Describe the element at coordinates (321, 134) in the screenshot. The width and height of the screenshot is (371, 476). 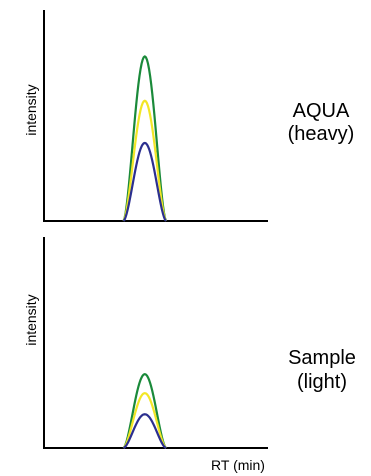
I see `panel-label-line-2: (heavy)` at that location.